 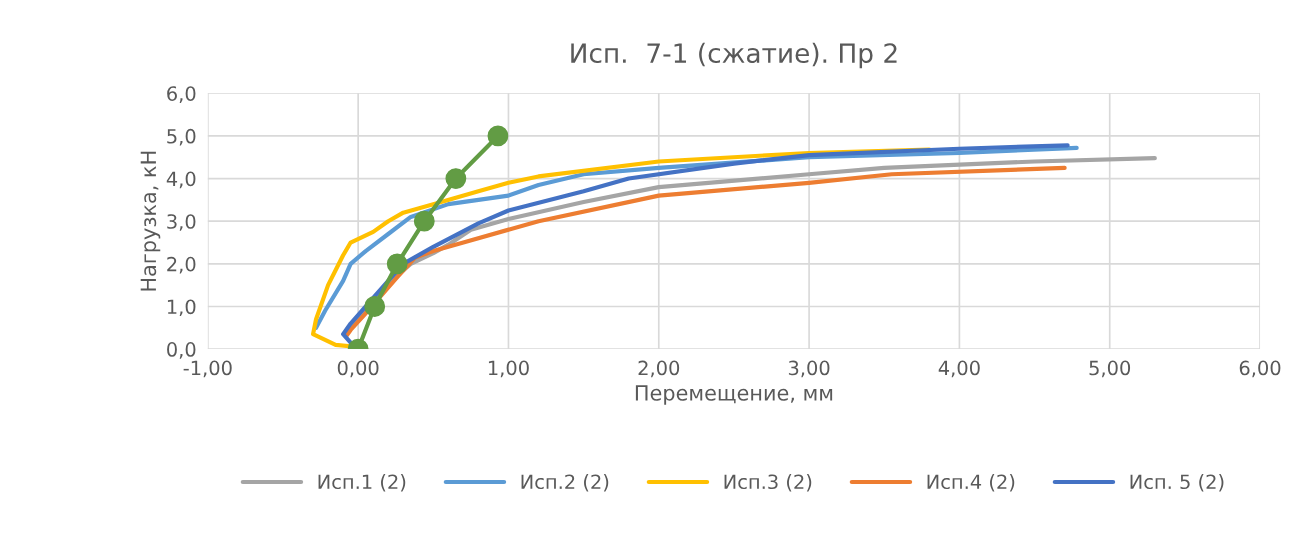 I want to click on legend-label: Исп.3 (2), so click(x=768, y=483).